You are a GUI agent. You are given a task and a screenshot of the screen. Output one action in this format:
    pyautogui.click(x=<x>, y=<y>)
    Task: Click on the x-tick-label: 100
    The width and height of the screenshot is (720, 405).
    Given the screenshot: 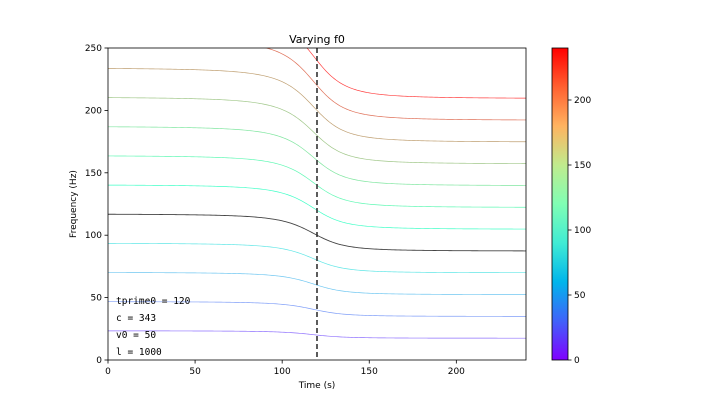 What is the action you would take?
    pyautogui.click(x=282, y=372)
    